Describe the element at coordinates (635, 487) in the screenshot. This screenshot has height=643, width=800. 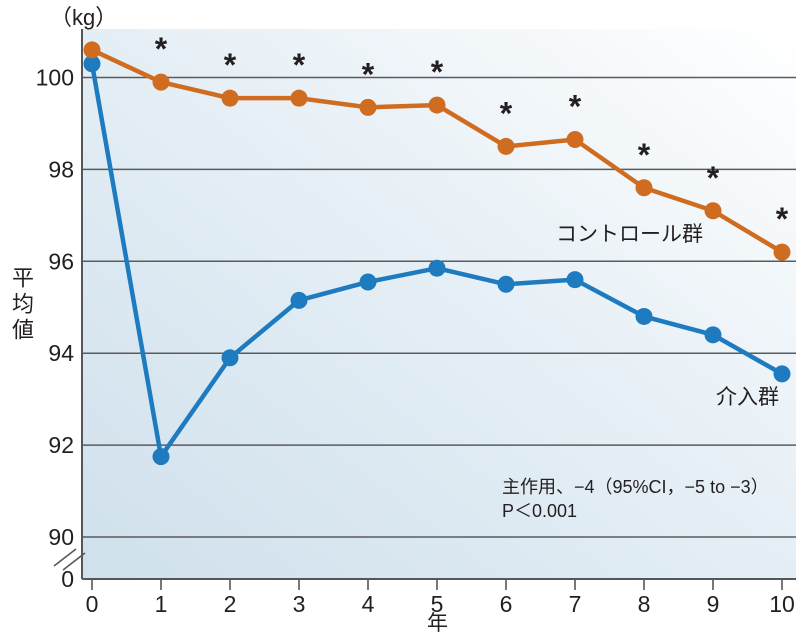
I see `annotation-line-1: 主作用、−4（95%CI，−5 to −3）` at that location.